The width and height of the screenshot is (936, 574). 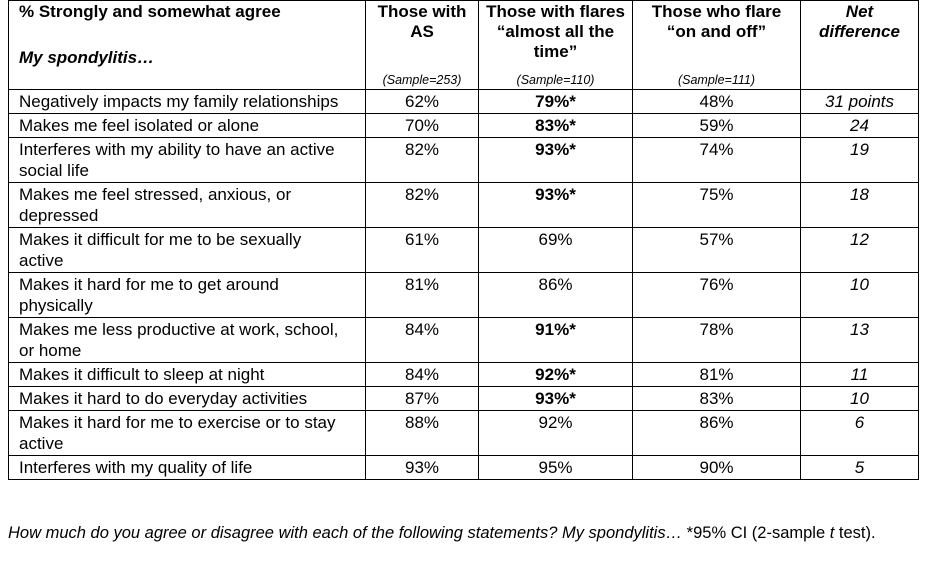 What do you see at coordinates (555, 101) in the screenshot?
I see `percent-cell: 79%*` at bounding box center [555, 101].